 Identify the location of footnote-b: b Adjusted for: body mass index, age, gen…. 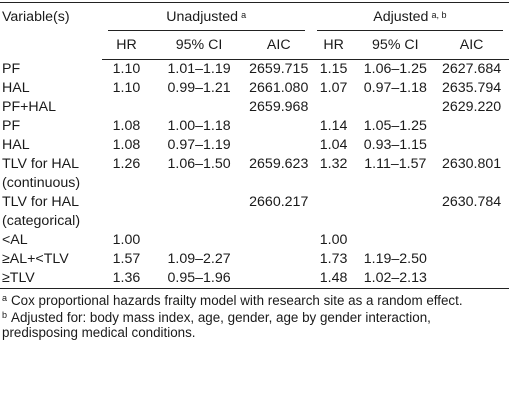
(216, 325).